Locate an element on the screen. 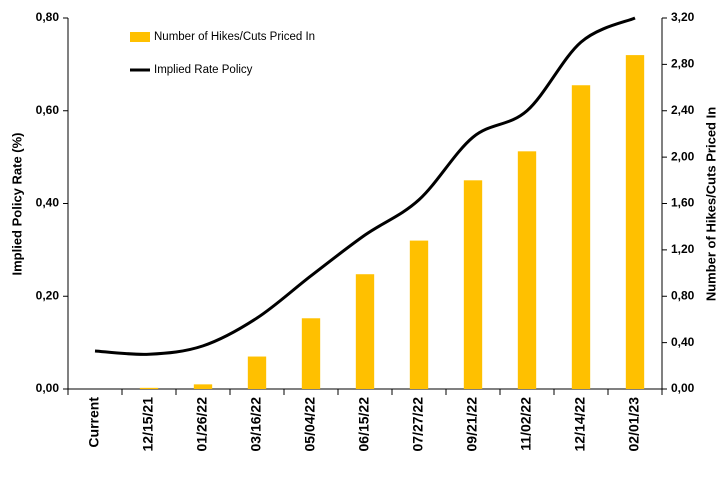 This screenshot has height=490, width=723. y2-tick-label: 2,80 is located at coordinates (683, 64).